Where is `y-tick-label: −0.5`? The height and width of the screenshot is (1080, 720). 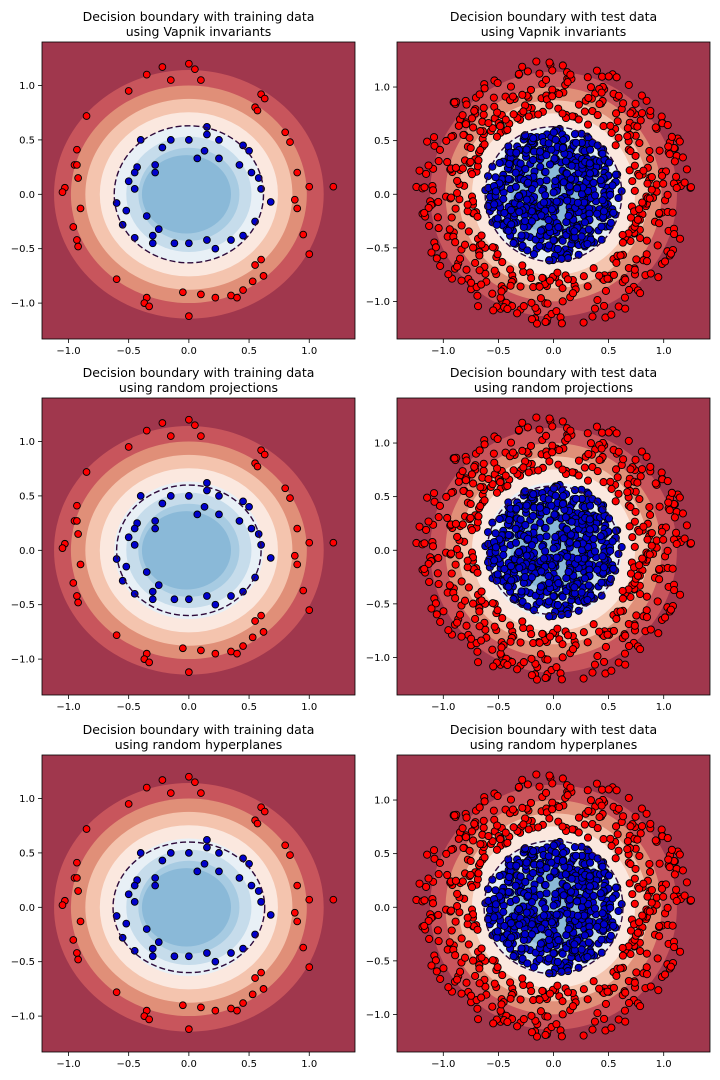 y-tick-label: −0.5 is located at coordinates (378, 604).